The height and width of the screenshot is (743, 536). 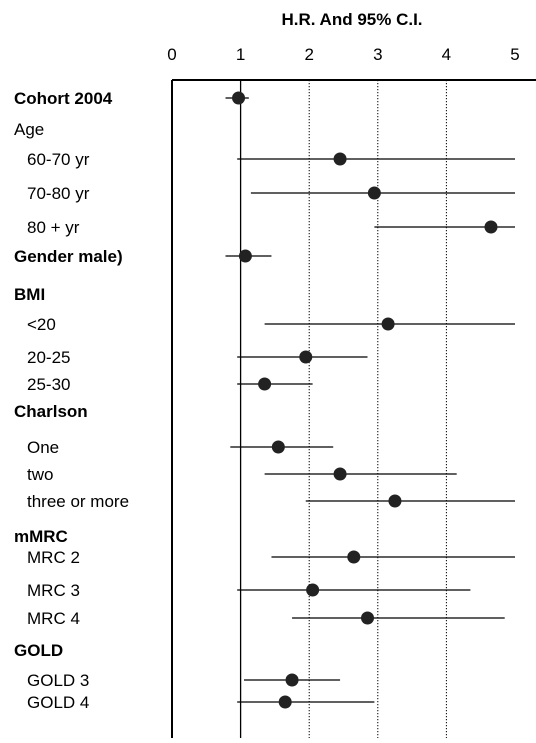 I want to click on x-tick-label: 2, so click(x=308, y=54).